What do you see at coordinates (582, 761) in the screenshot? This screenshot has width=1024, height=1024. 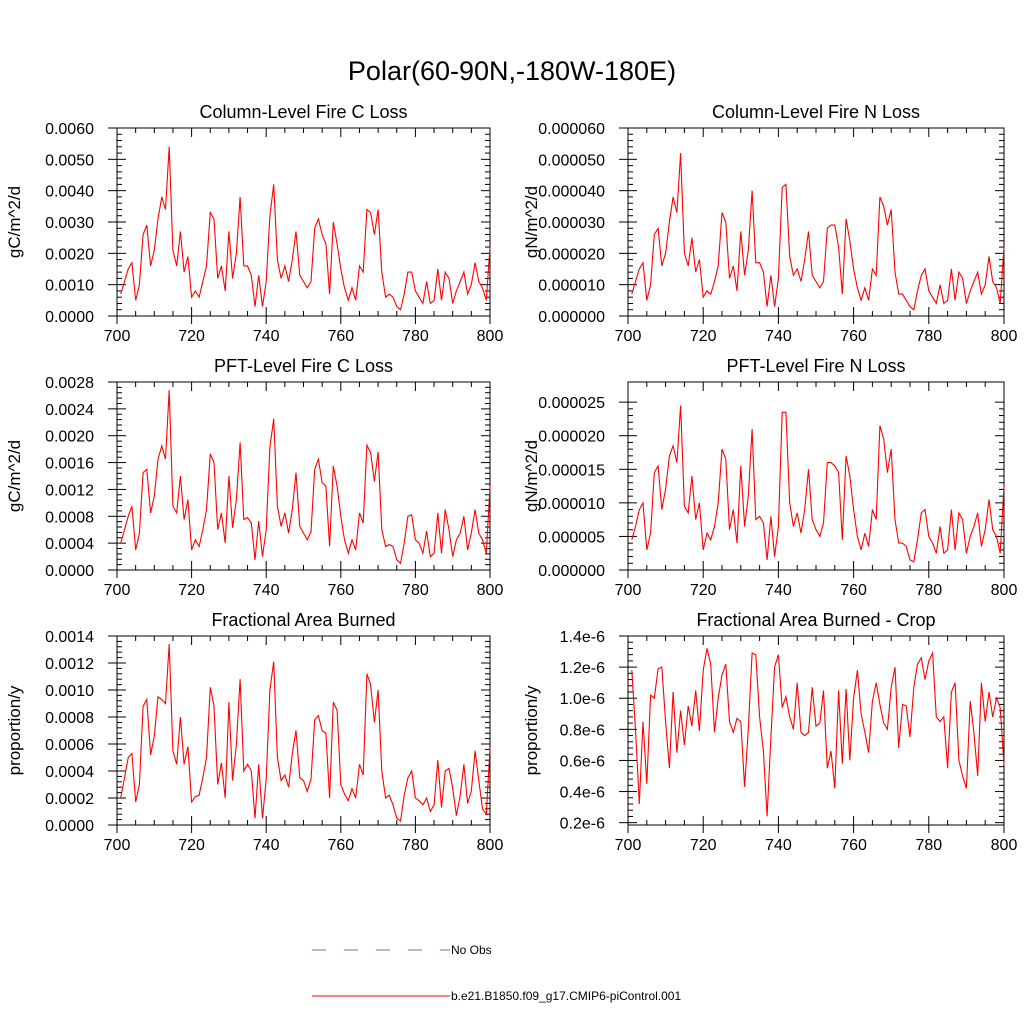 I see `y-tick-label: 0.6e-6` at bounding box center [582, 761].